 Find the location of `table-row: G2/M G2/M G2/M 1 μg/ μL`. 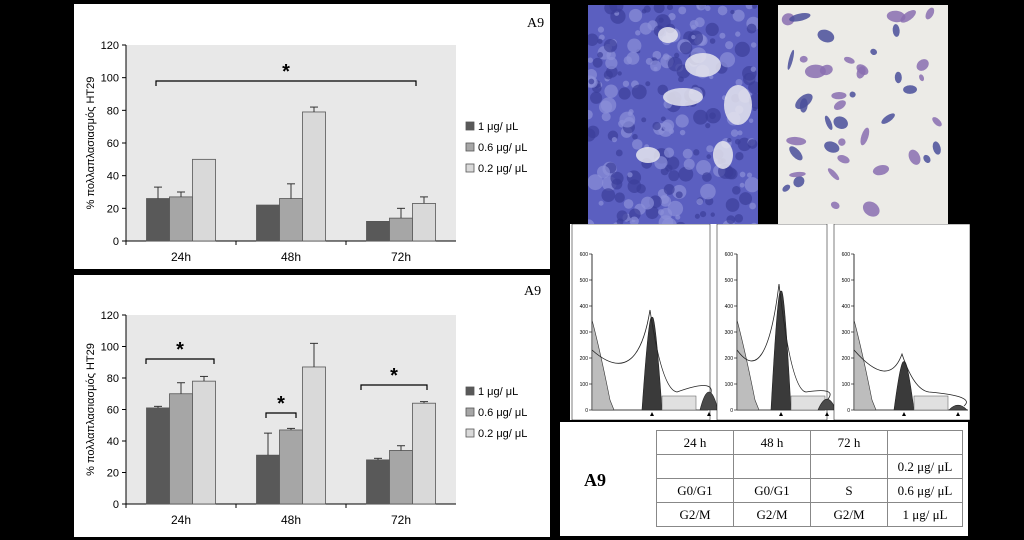

table-row: G2/M G2/M G2/M 1 μg/ μL is located at coordinates (809, 514).